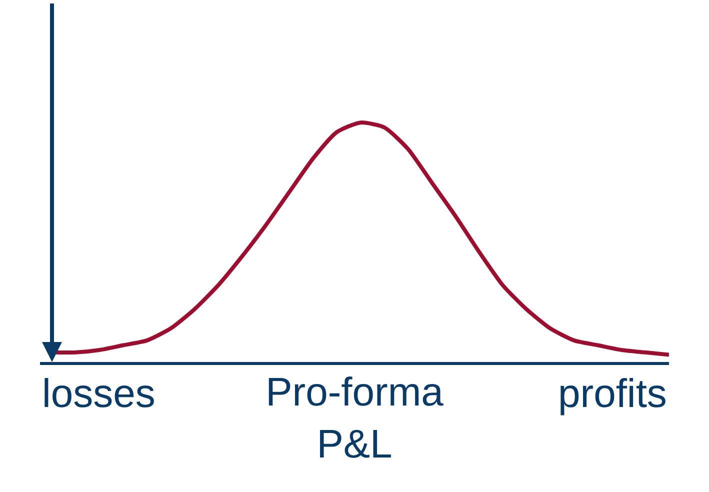 This screenshot has width=709, height=492. Describe the element at coordinates (355, 418) in the screenshot. I see `x-axis-title: Pro-forma P&L` at that location.